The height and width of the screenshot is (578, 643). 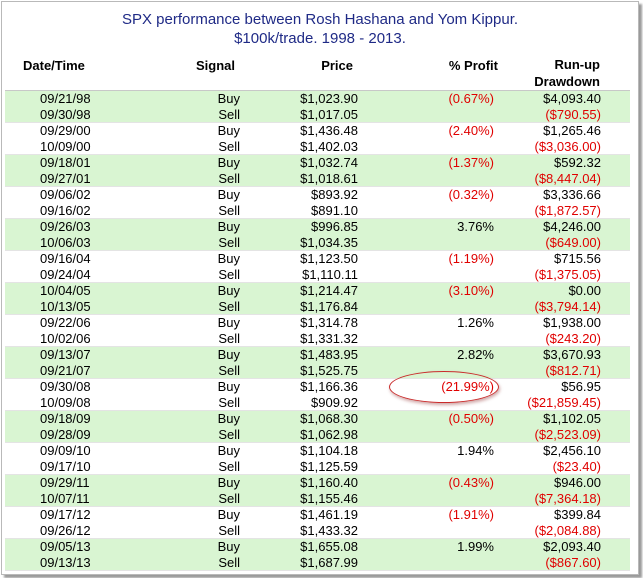 What do you see at coordinates (334, 402) in the screenshot?
I see `price-cell: $909.92` at bounding box center [334, 402].